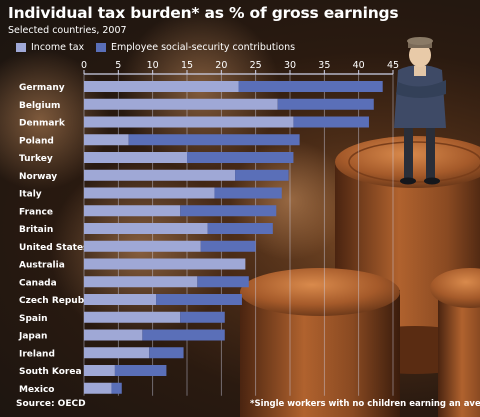 The width and height of the screenshot is (480, 417). What do you see at coordinates (324, 65) in the screenshot?
I see `x-tick-label: 35` at bounding box center [324, 65].